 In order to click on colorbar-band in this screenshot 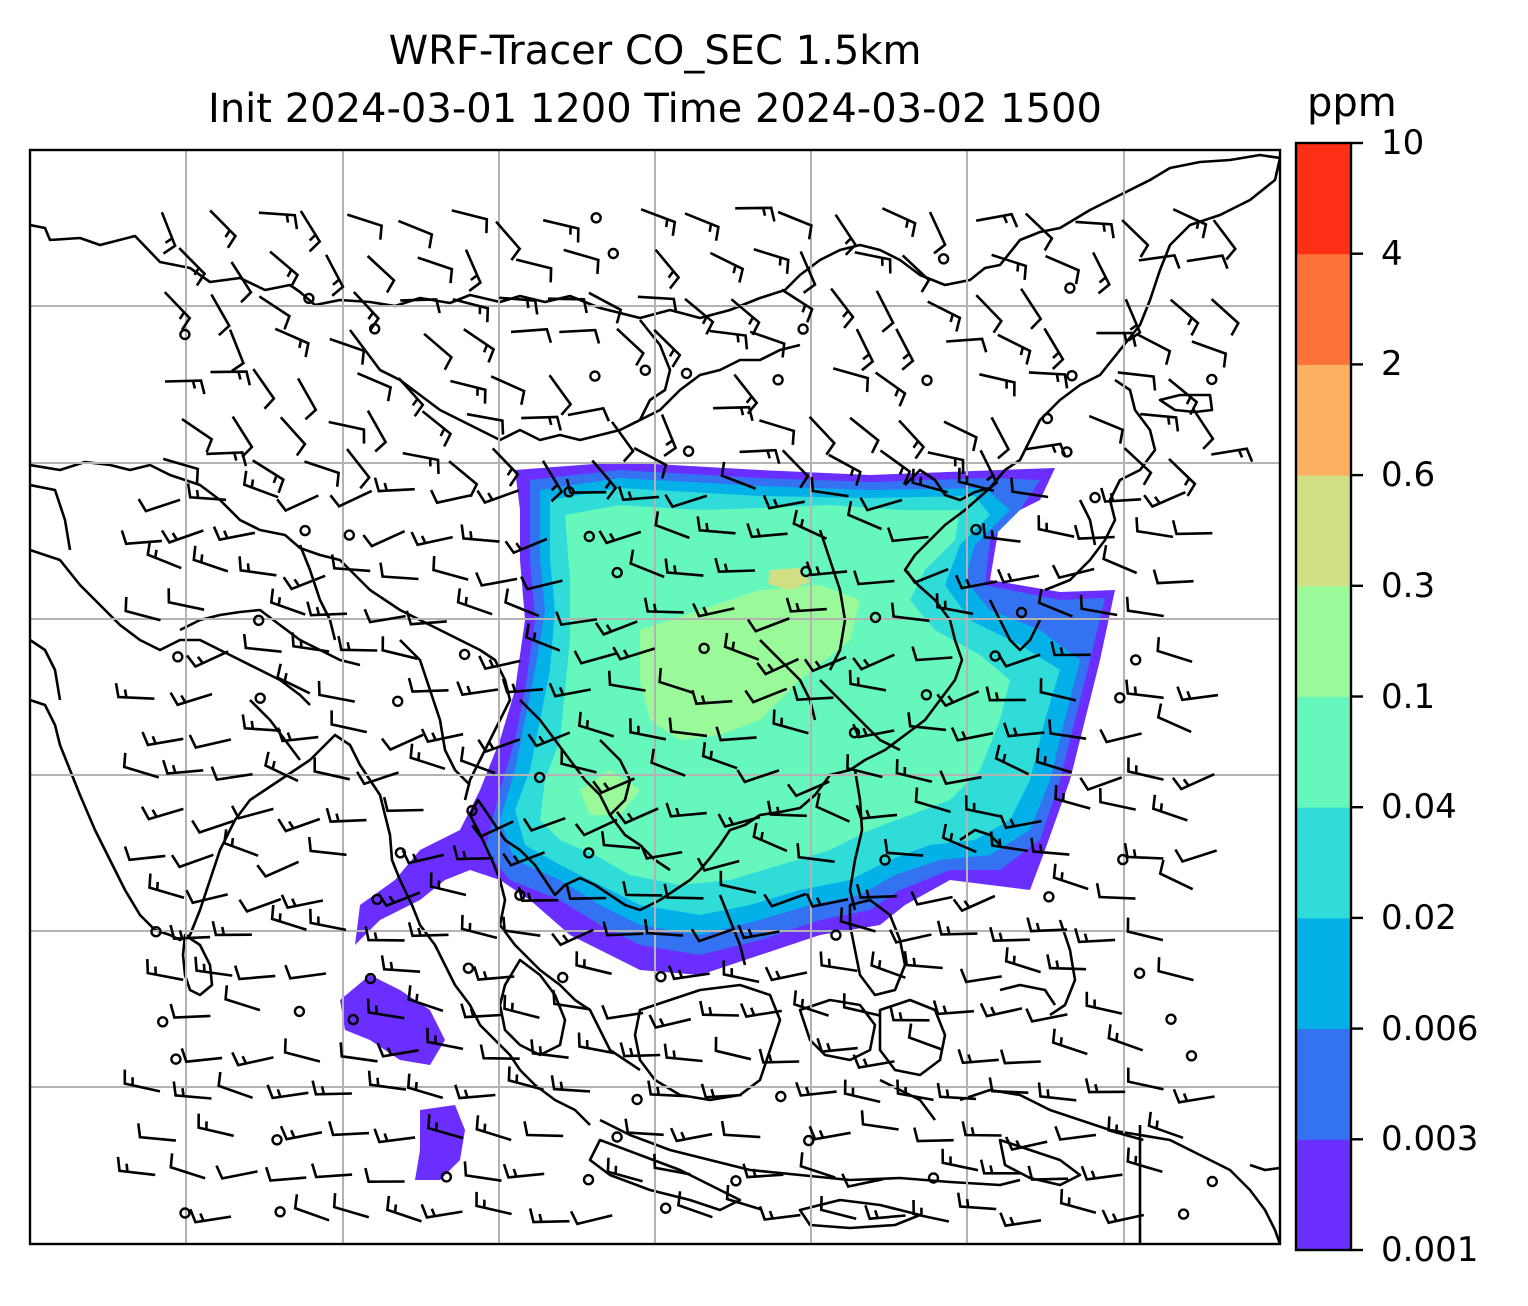, I will do `click(1323, 1195)`.